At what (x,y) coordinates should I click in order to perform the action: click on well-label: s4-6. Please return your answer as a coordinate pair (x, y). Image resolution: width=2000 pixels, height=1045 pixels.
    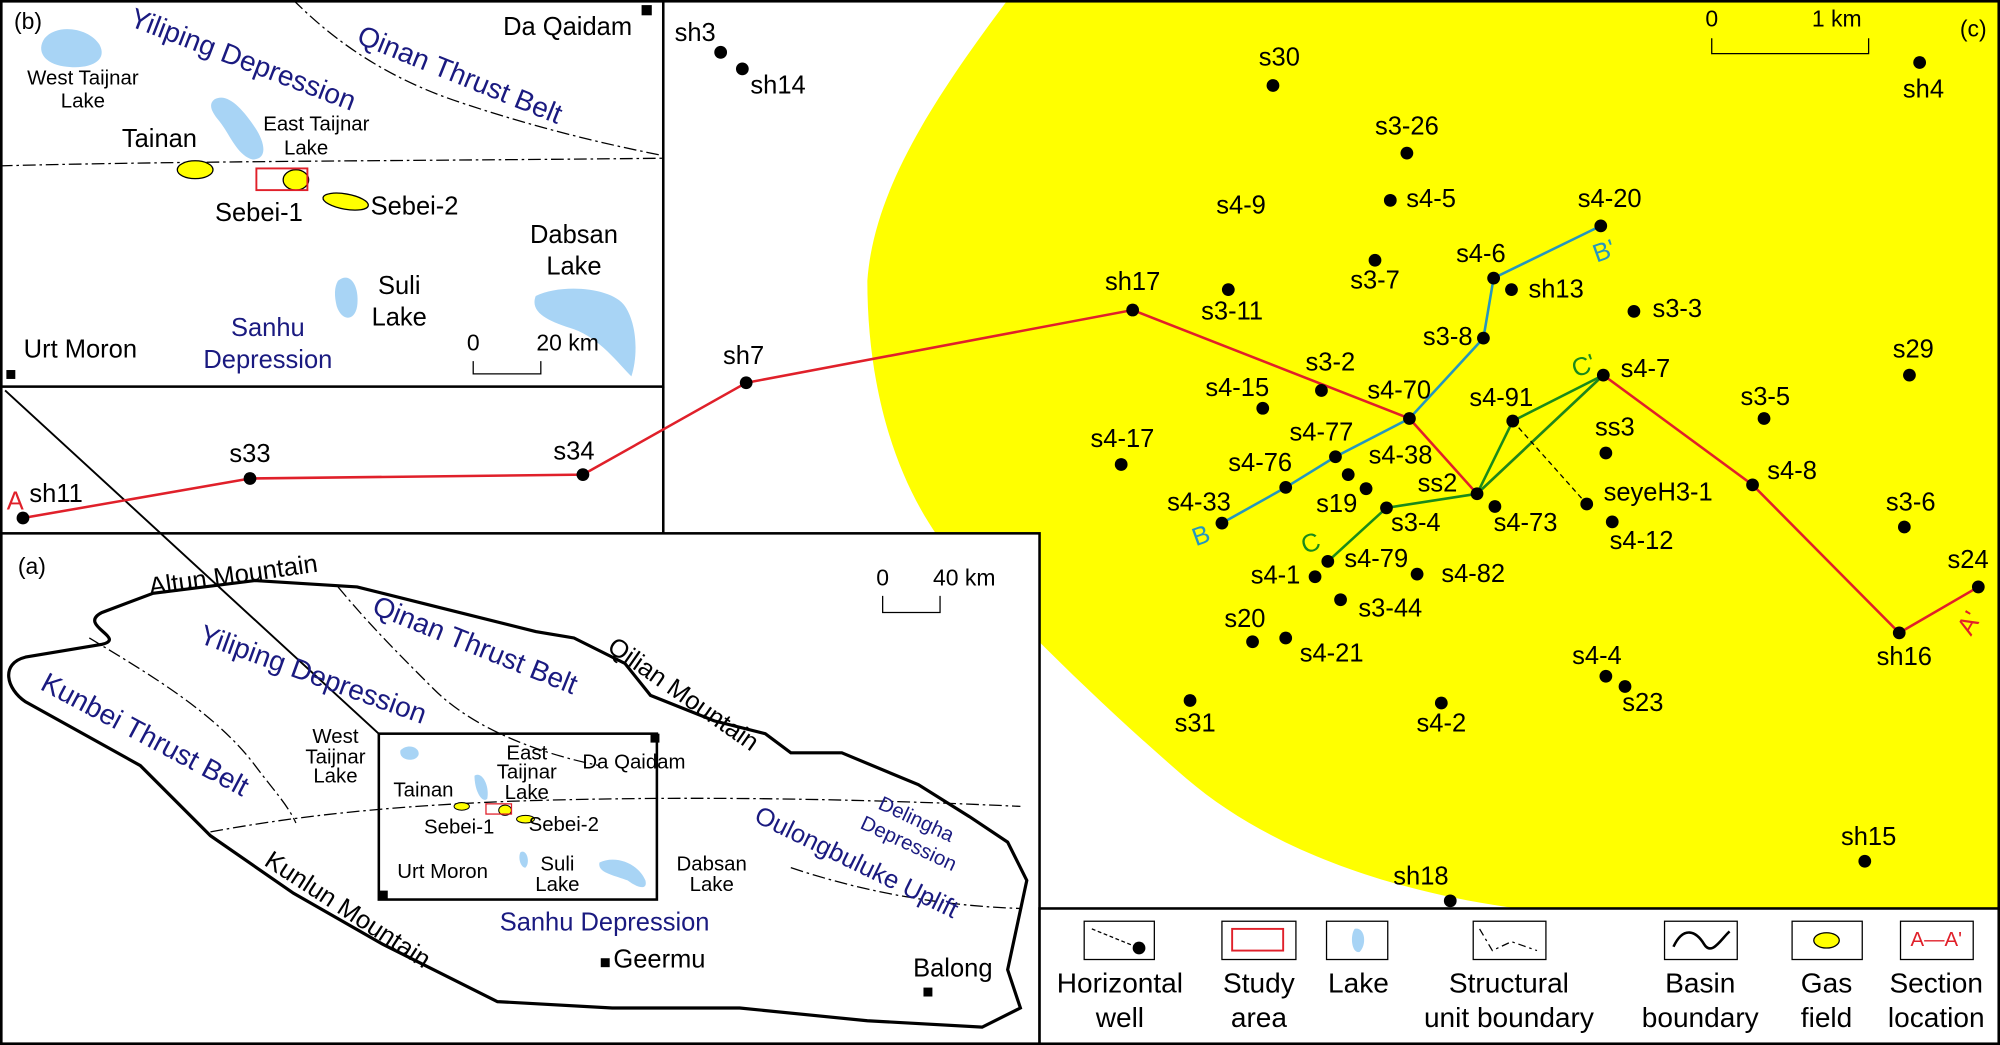
    Looking at the image, I should click on (1481, 254).